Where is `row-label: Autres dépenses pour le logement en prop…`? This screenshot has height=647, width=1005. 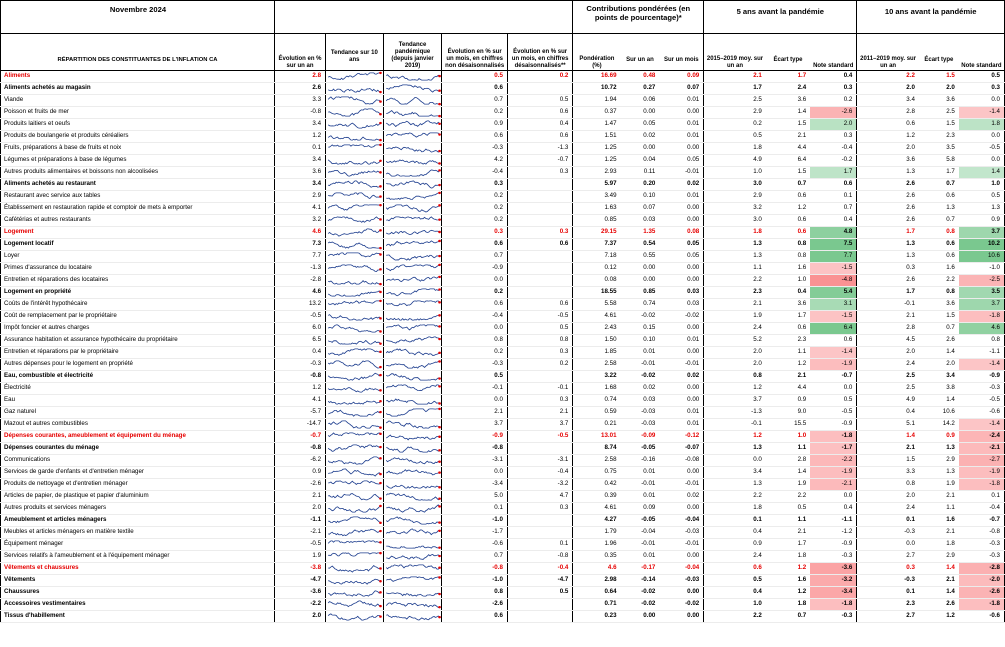
row-label: Autres dépenses pour le logement en prop… is located at coordinates (137, 364).